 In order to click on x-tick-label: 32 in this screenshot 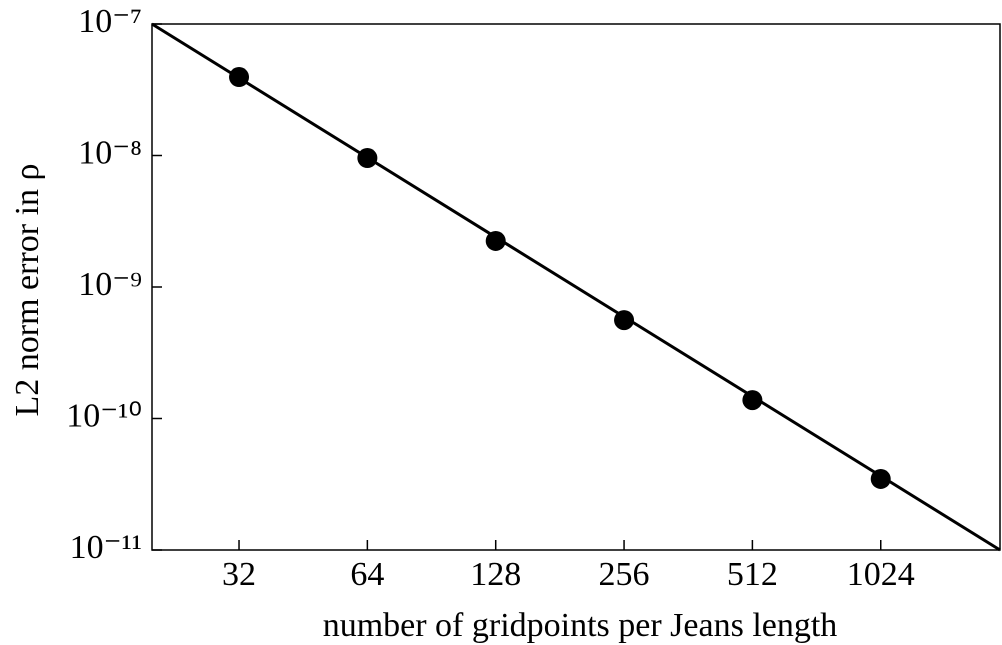, I will do `click(239, 574)`.